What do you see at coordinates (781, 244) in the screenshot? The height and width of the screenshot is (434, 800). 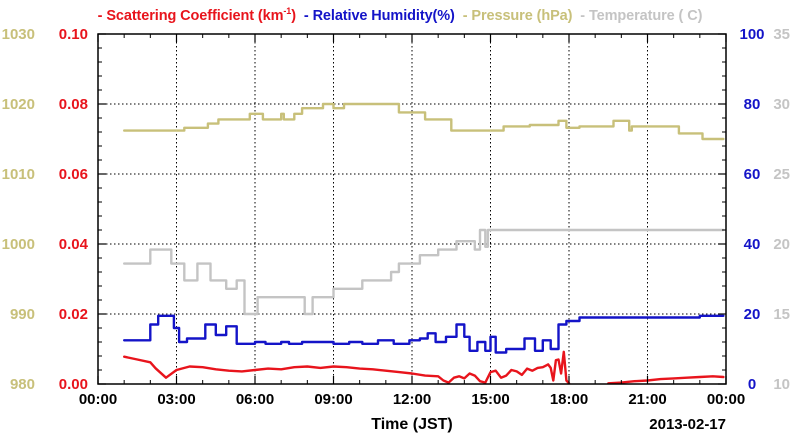 I see `y-tick-label-temperature: 20` at bounding box center [781, 244].